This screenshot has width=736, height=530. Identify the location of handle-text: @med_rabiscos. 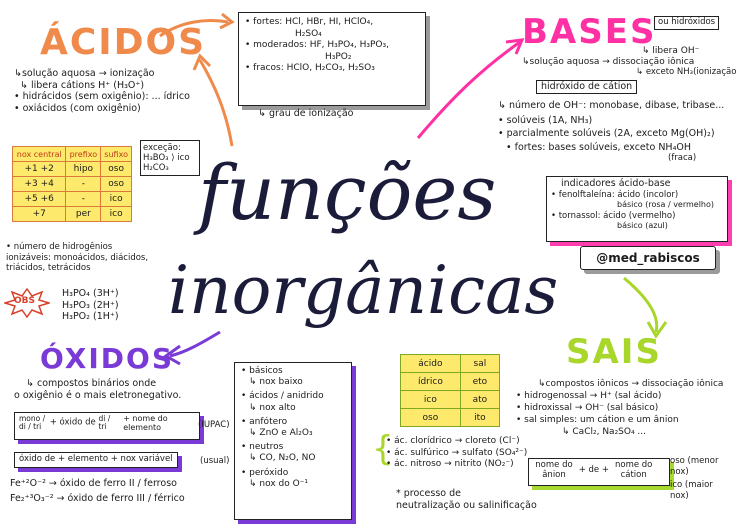
(648, 258).